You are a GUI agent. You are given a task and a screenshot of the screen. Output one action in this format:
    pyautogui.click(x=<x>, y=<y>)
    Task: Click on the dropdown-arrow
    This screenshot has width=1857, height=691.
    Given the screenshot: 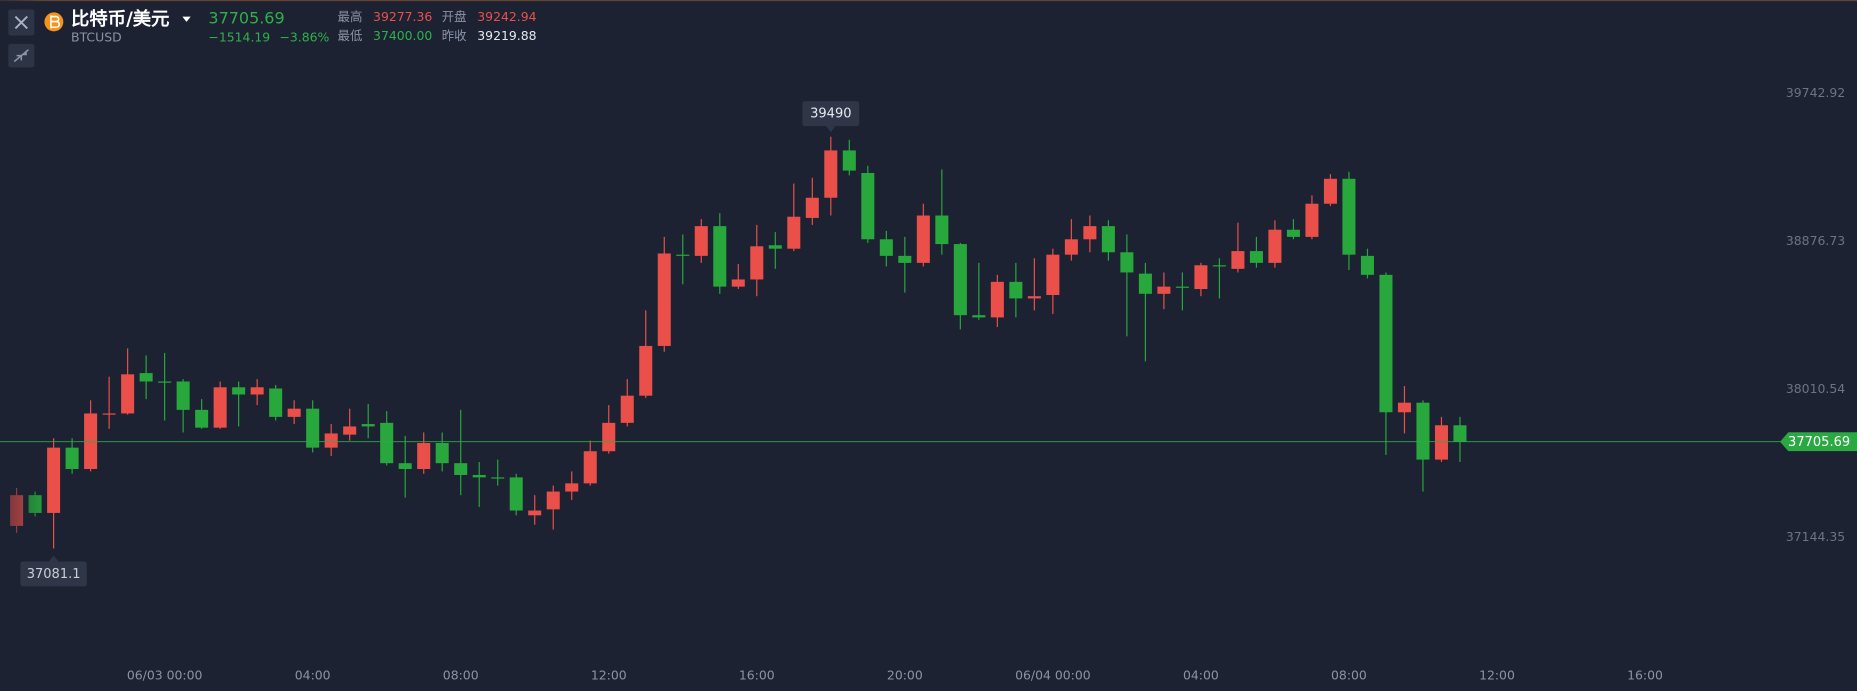 What is the action you would take?
    pyautogui.click(x=186, y=19)
    